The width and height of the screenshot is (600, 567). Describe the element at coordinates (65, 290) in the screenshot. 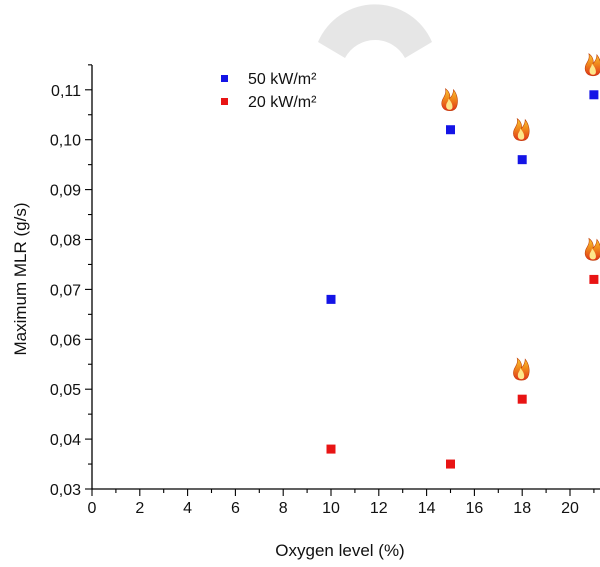

I see `y-tick-label: 0,07` at that location.